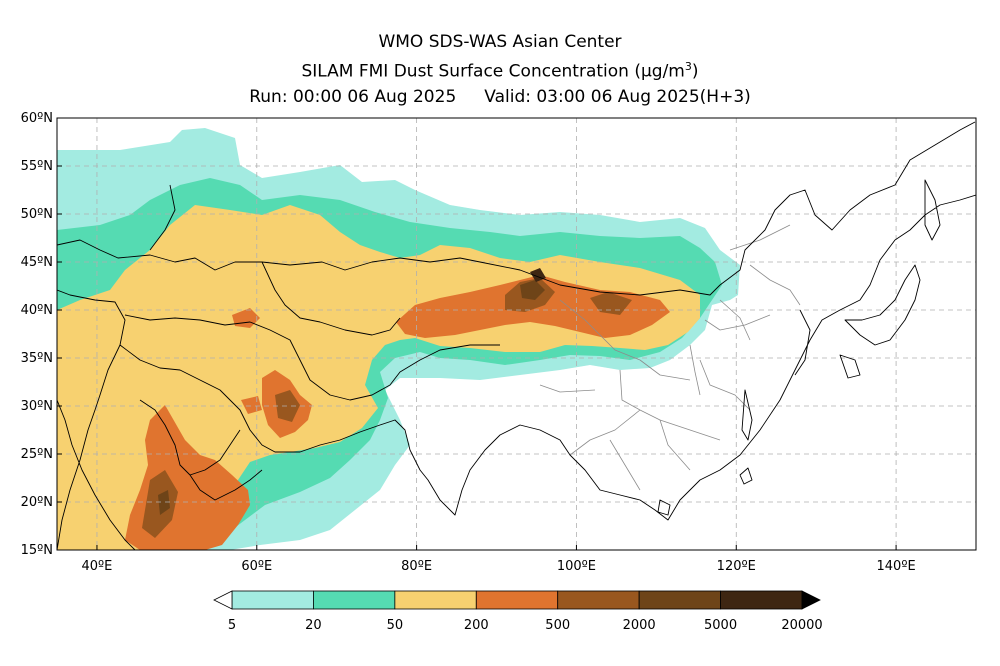  What do you see at coordinates (223, 600) in the screenshot?
I see `colorbar-under-arrow` at bounding box center [223, 600].